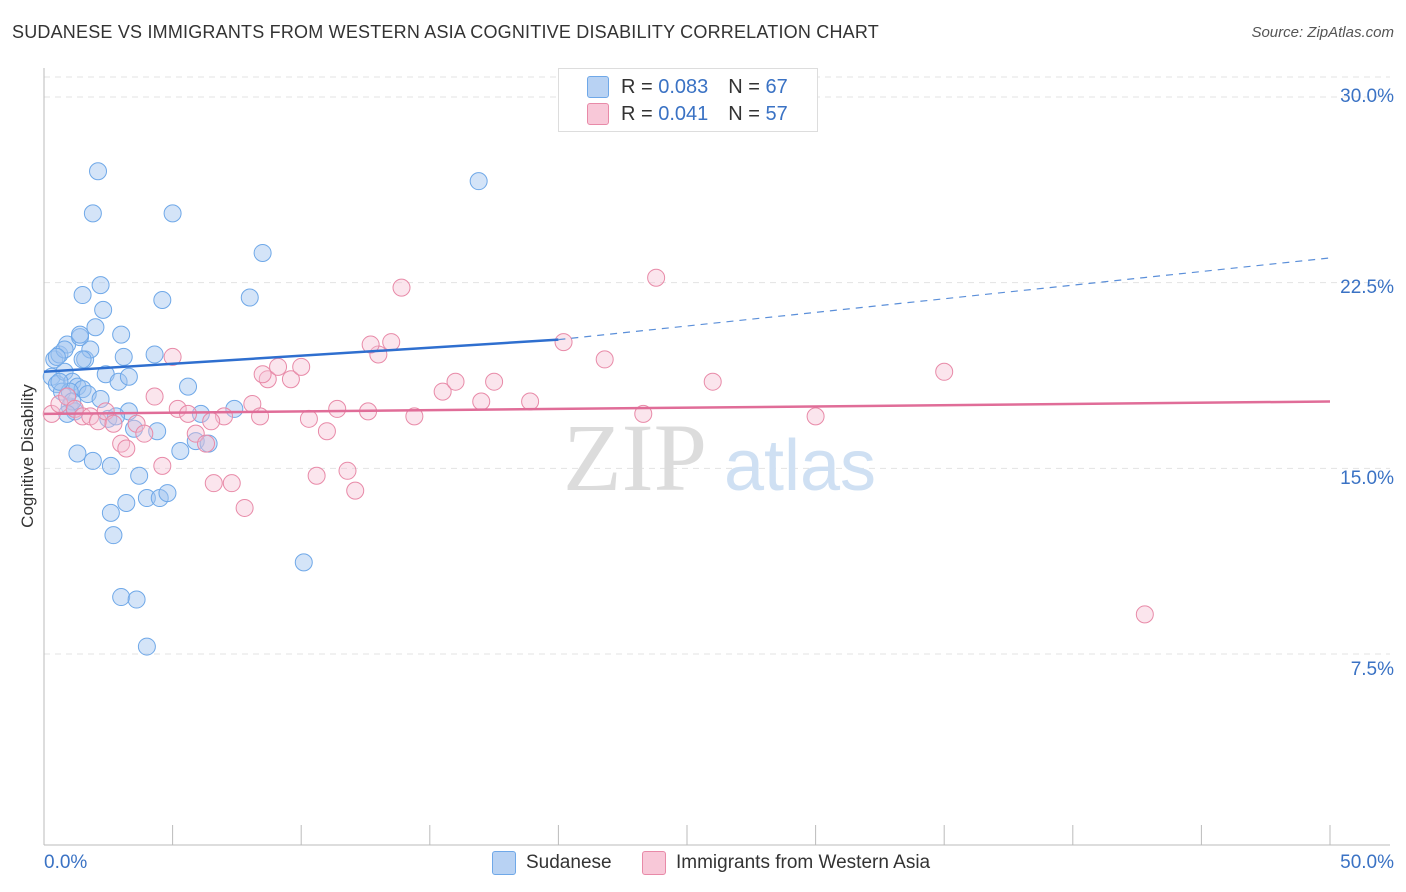  Describe the element at coordinates (1367, 862) in the screenshot. I see `x-tick-max: 50.0%` at that location.